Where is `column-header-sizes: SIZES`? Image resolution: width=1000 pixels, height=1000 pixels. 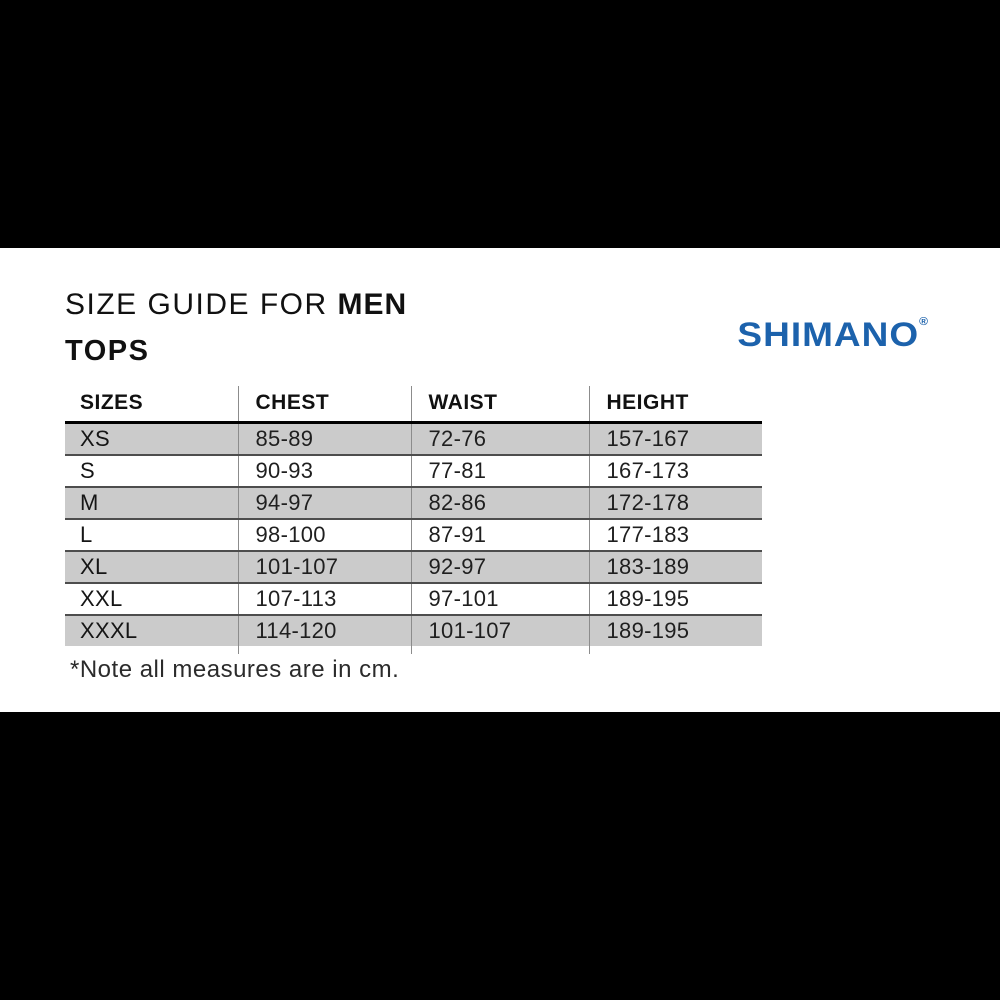
column-header-sizes: SIZES is located at coordinates (151, 405).